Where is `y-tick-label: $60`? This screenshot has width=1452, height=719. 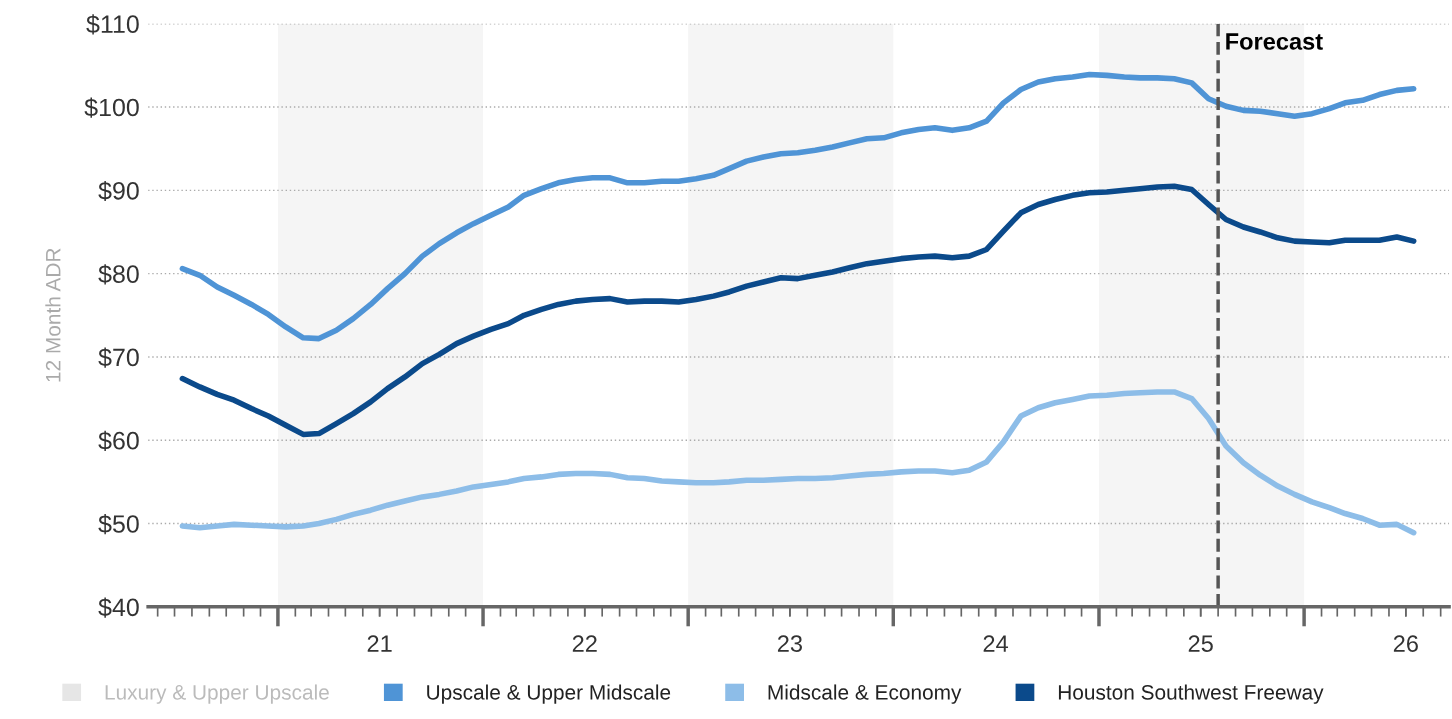 y-tick-label: $60 is located at coordinates (118, 441).